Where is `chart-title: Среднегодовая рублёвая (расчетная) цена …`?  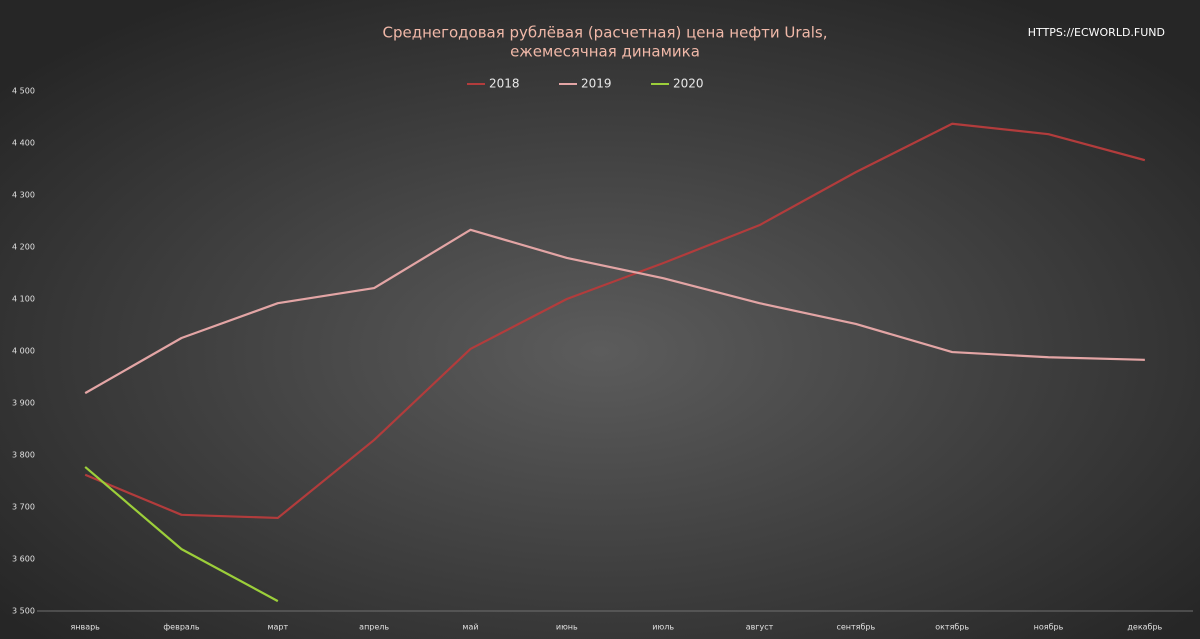
chart-title: Среднегодовая рублёвая (расчетная) цена … is located at coordinates (604, 33).